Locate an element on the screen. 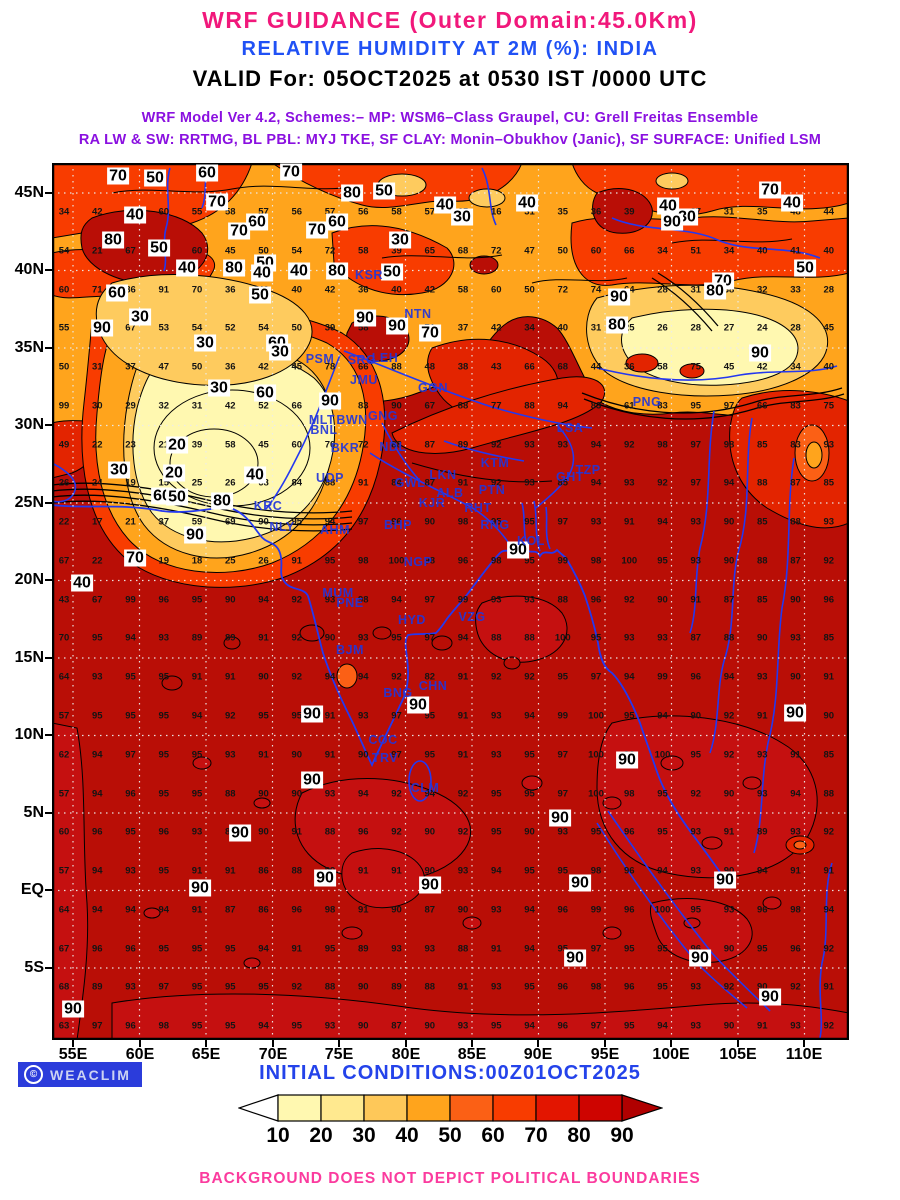 The height and width of the screenshot is (1200, 900). colorbar-tick-label: 40 is located at coordinates (407, 1135).